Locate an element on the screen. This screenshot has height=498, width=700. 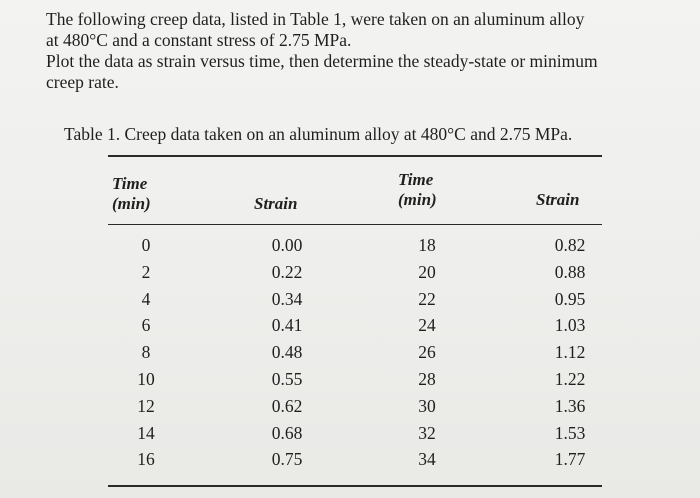
strain-cell: 0.62 is located at coordinates (287, 405).